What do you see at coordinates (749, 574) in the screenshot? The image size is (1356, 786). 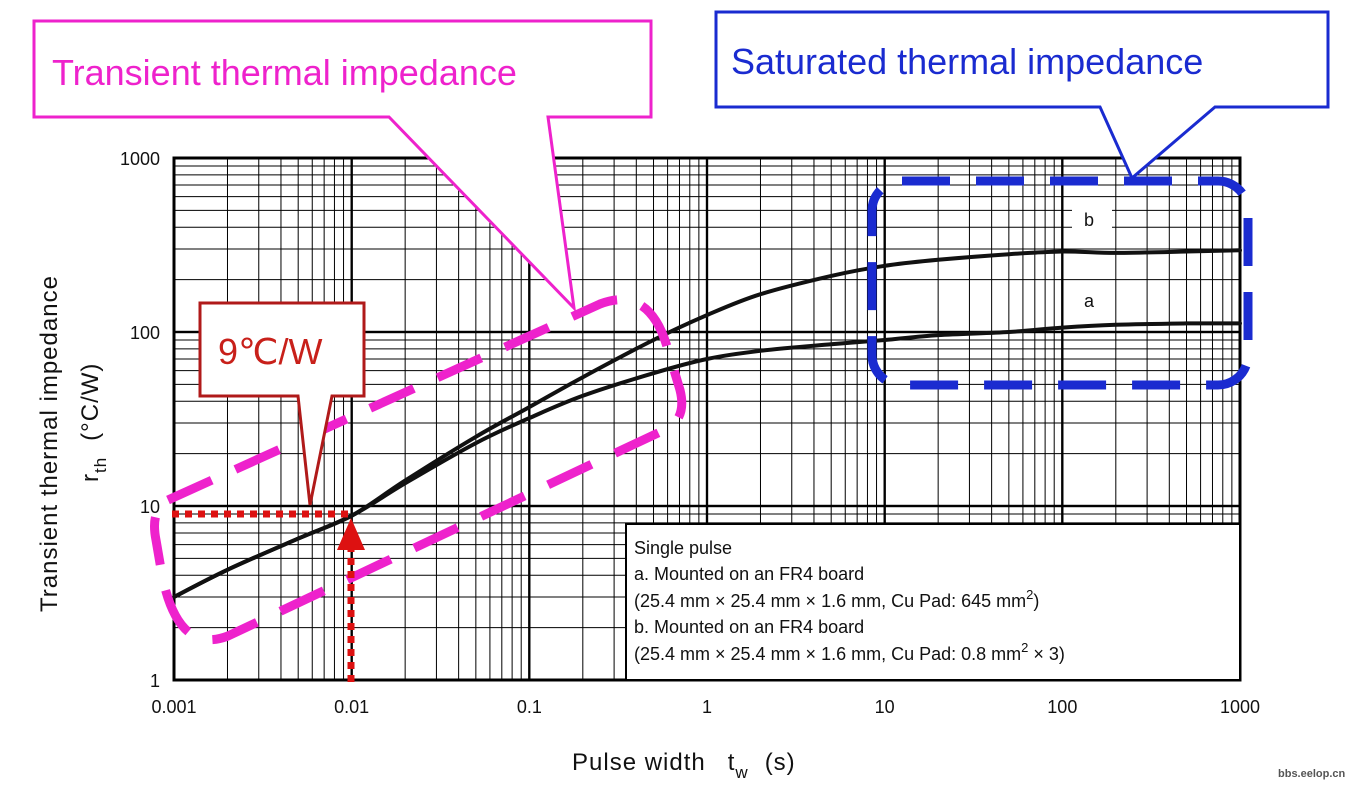 I see `legend-line-2: a. Mounted on an FR4 board` at bounding box center [749, 574].